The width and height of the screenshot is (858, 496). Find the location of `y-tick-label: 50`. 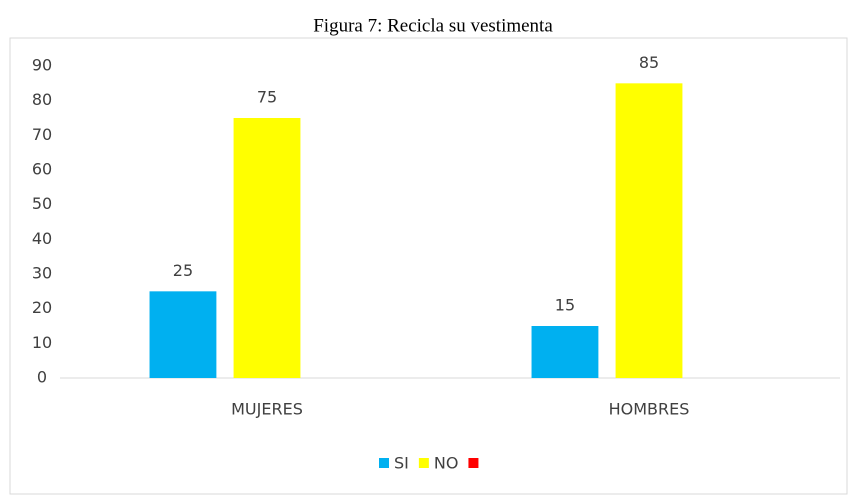

y-tick-label: 50 is located at coordinates (42, 203).